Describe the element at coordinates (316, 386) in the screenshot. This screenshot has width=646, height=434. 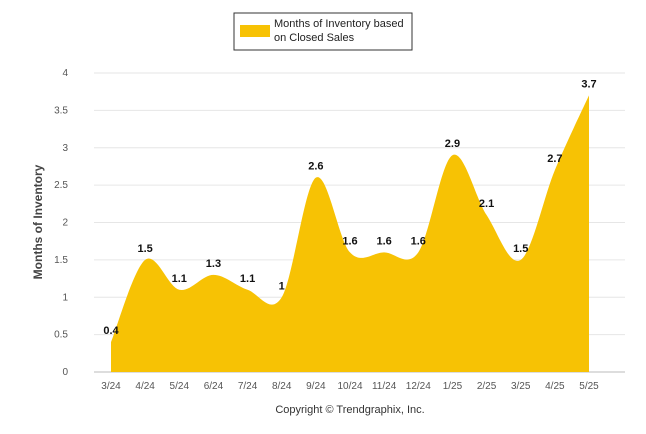
I see `x-tick-label: 9/24` at that location.